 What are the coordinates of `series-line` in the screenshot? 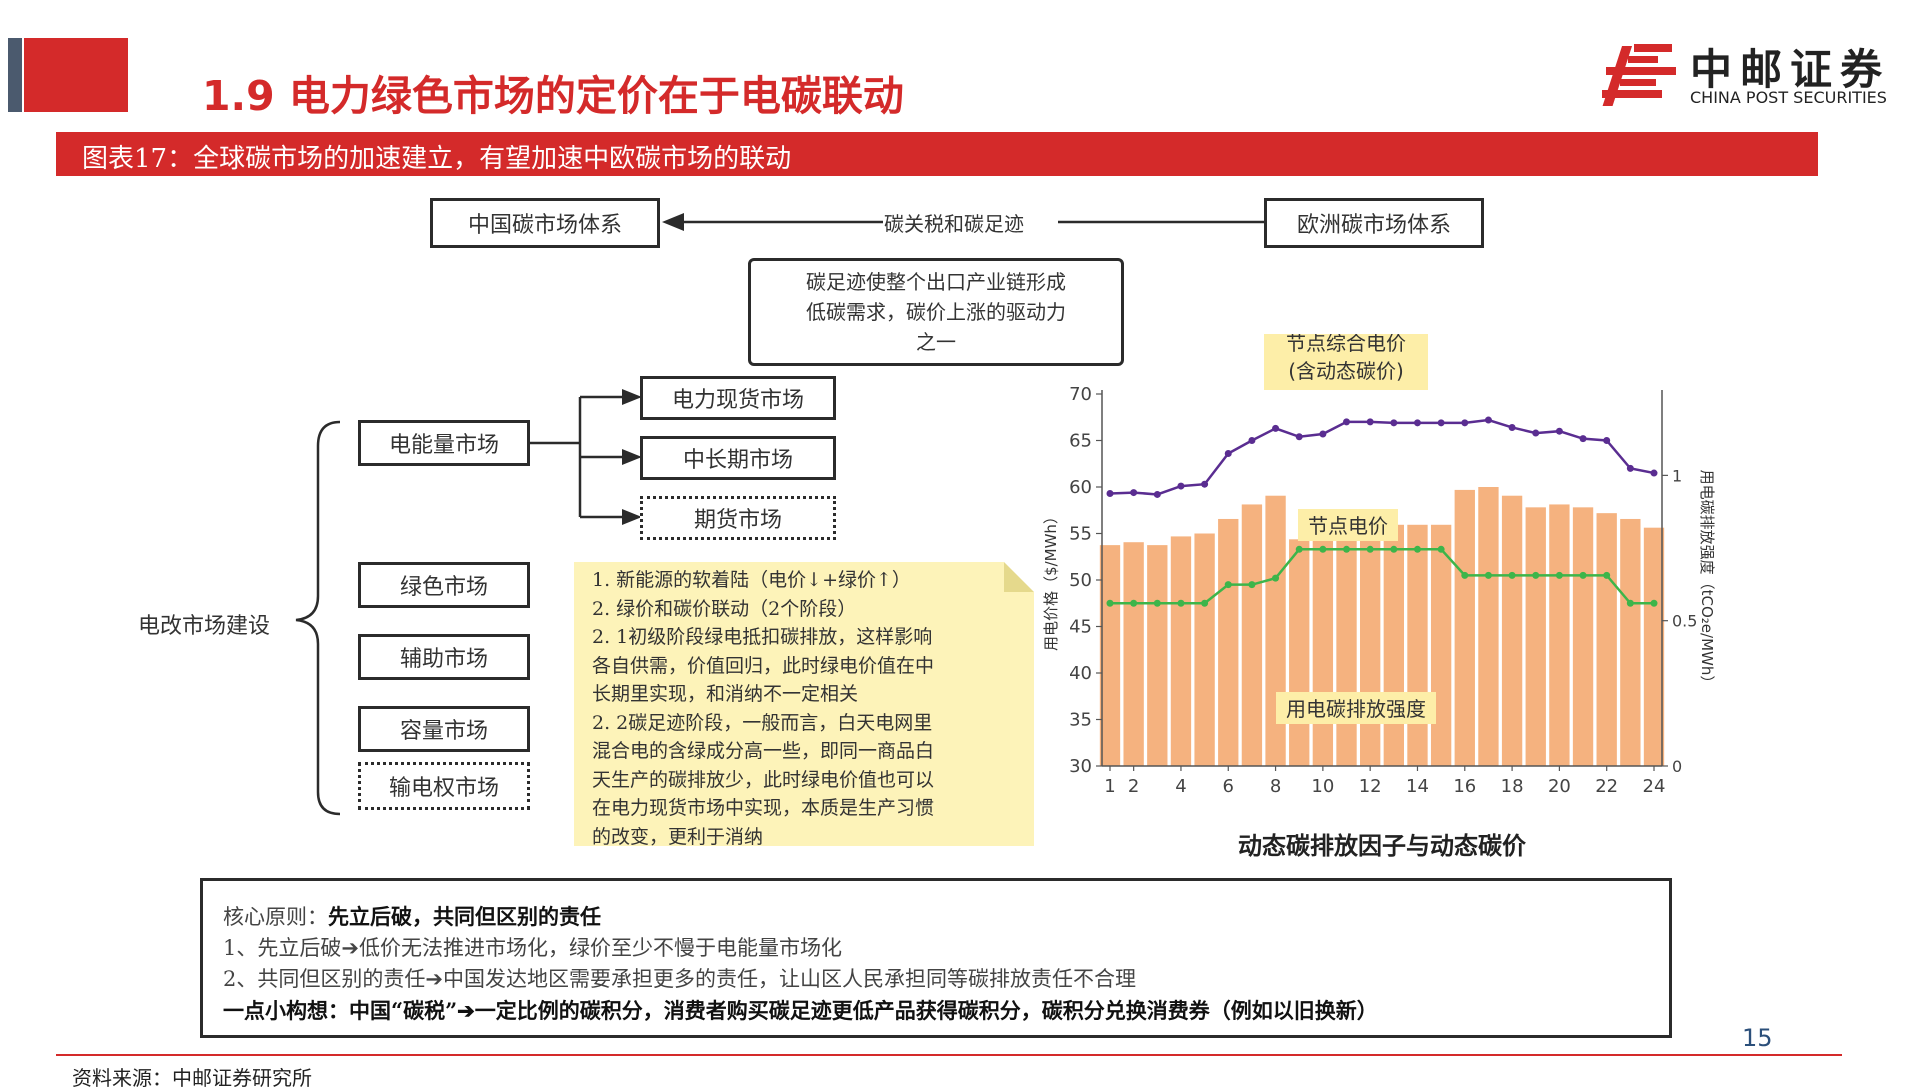 It's located at (1382, 576).